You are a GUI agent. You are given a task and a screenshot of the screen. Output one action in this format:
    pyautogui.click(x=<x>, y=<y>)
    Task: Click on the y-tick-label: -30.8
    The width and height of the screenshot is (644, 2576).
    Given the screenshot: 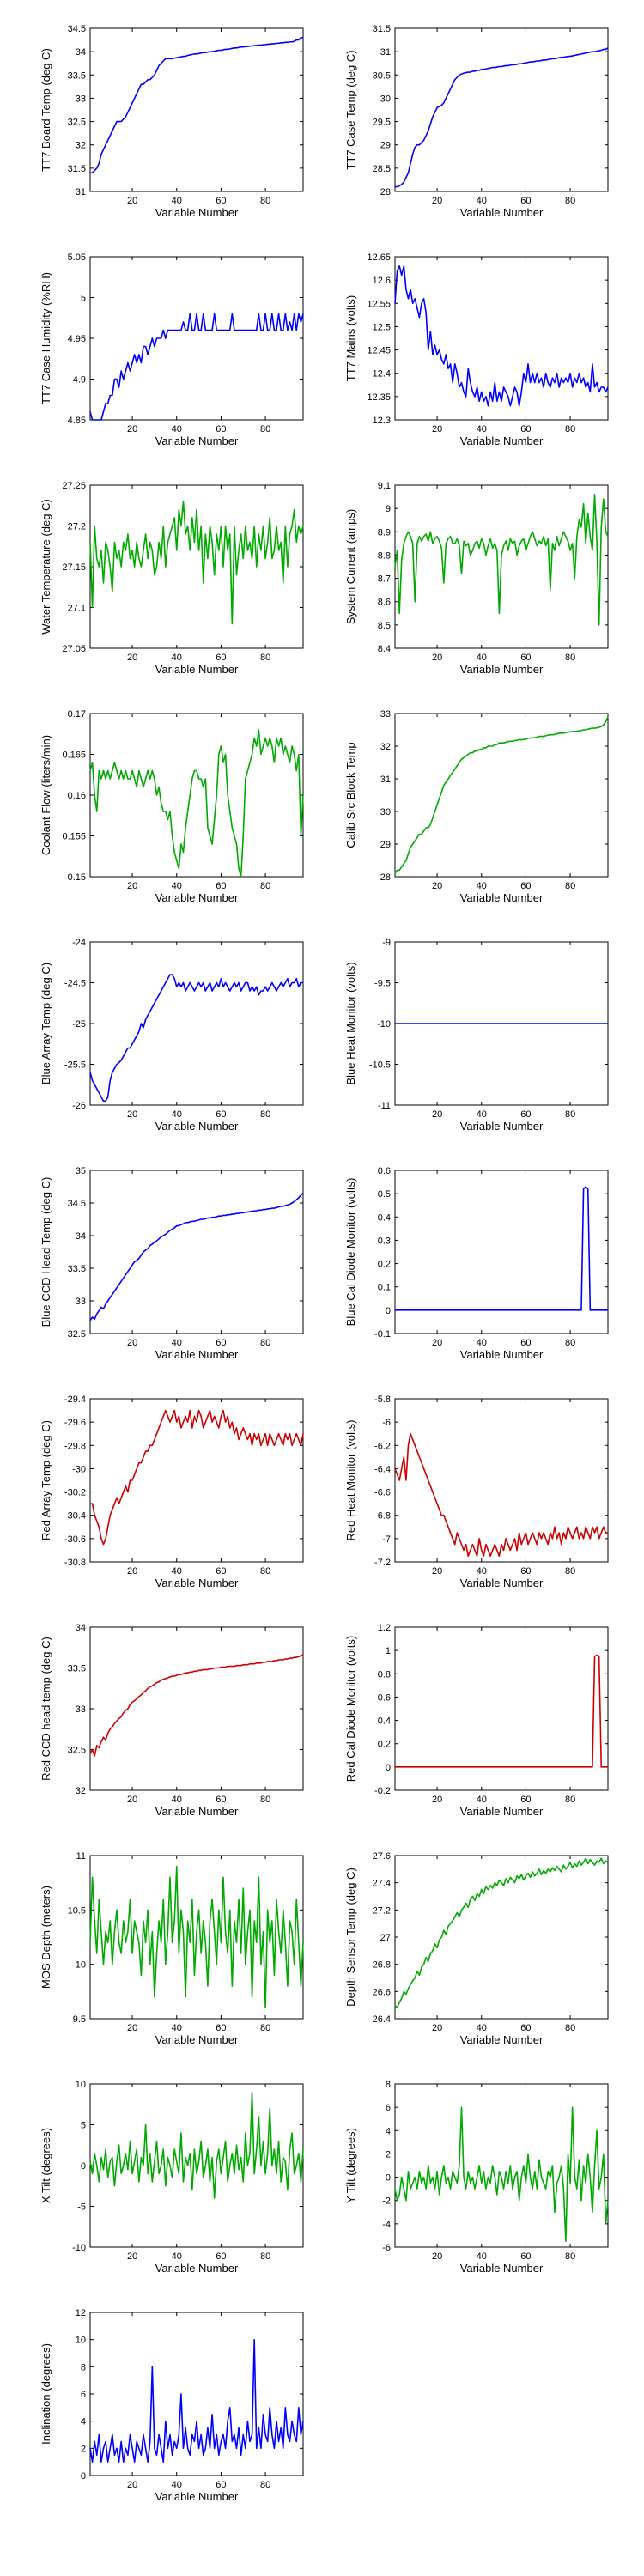 What is the action you would take?
    pyautogui.click(x=75, y=1563)
    